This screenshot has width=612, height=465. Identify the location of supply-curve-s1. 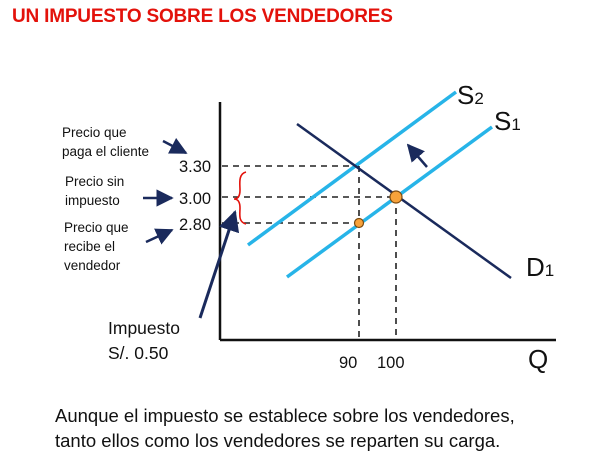
(389, 202).